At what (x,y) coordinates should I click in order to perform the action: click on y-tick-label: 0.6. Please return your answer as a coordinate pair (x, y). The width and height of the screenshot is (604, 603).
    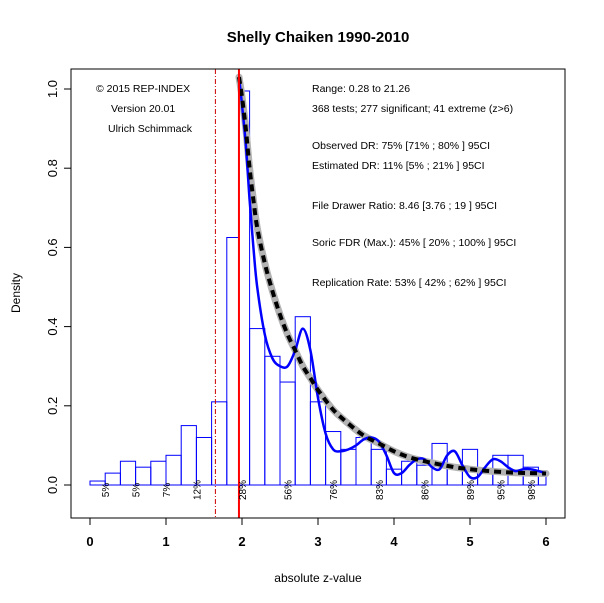
    Looking at the image, I should click on (52, 247).